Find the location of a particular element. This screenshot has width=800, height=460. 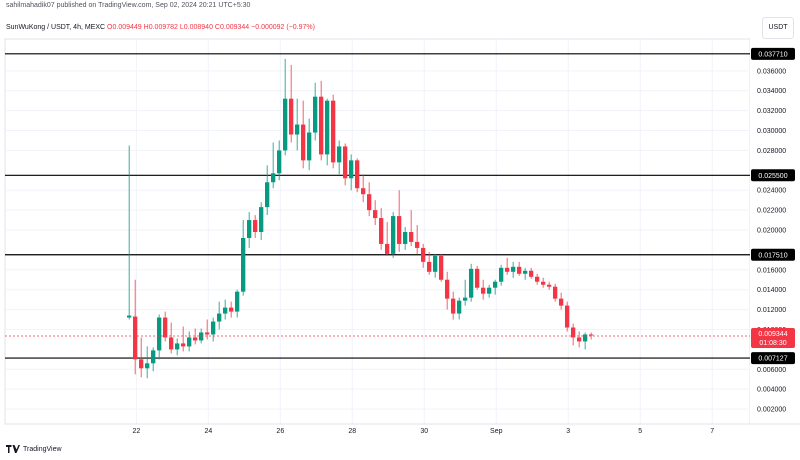

low-value: L0.008940 is located at coordinates (196, 27).